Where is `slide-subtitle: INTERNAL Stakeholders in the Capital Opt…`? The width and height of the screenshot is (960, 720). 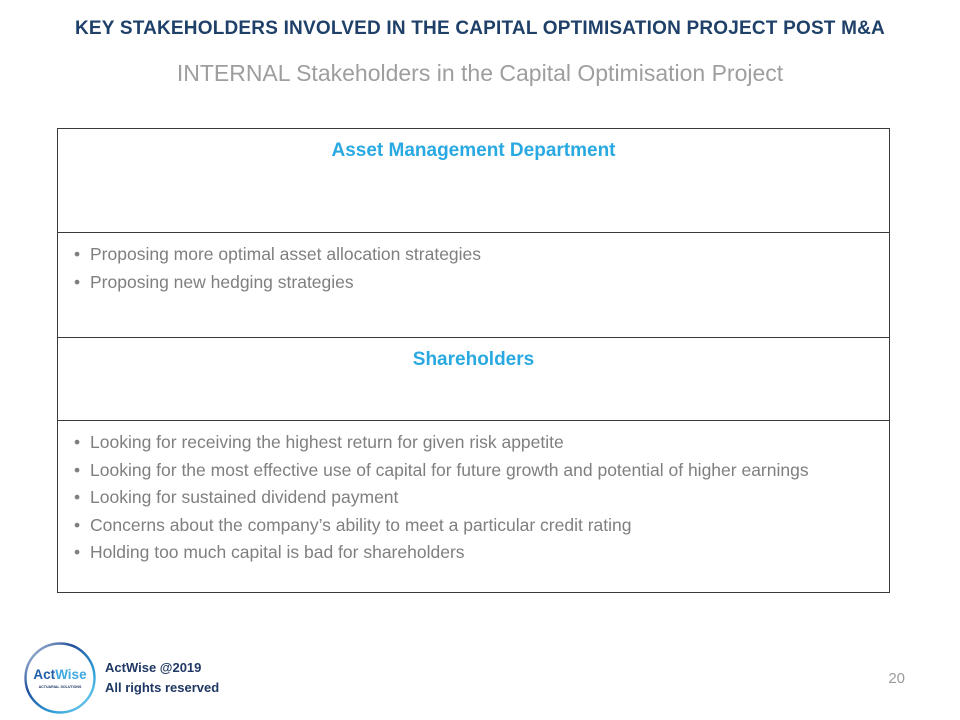
slide-subtitle: INTERNAL Stakeholders in the Capital Opt… is located at coordinates (480, 73).